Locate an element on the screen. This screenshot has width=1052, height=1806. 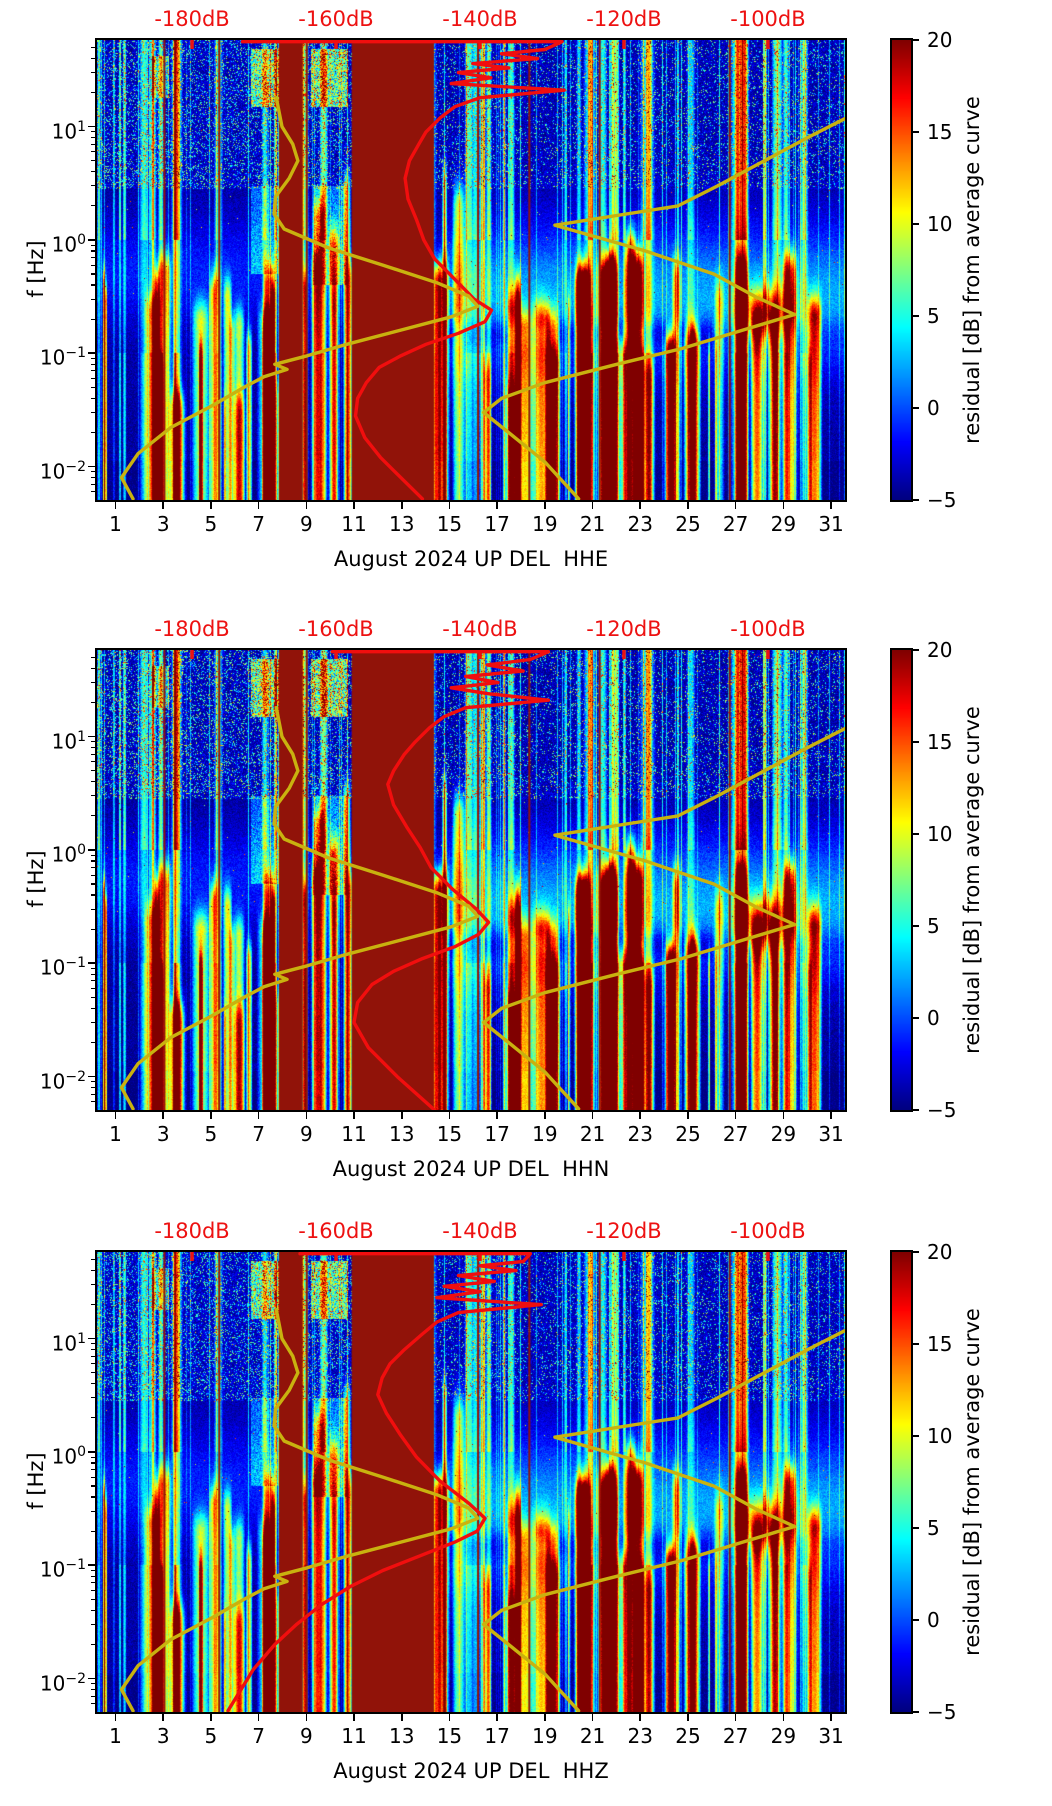
nhnm-curve is located at coordinates (663, 1520).